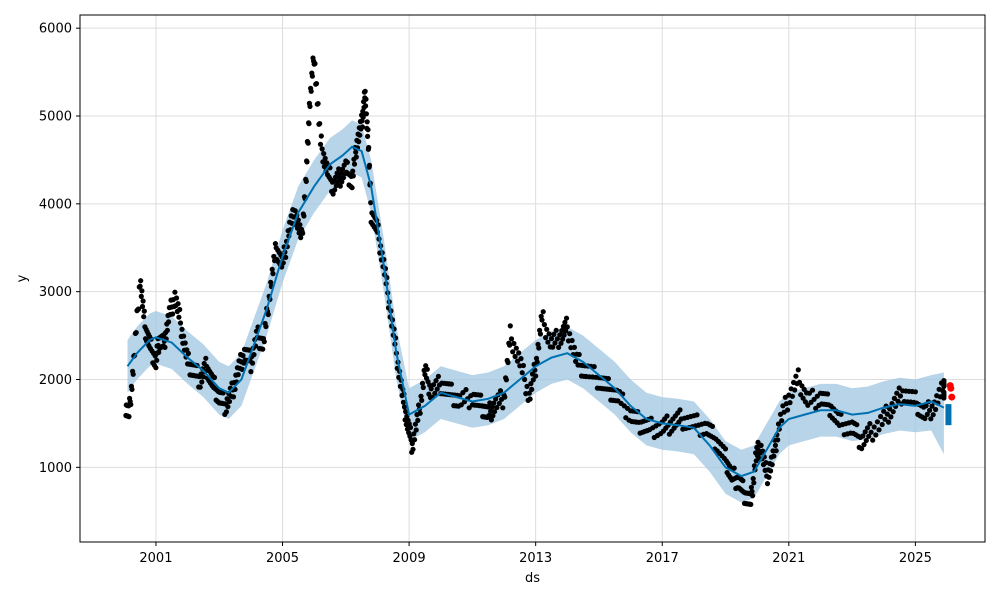 Image resolution: width=1000 pixels, height=600 pixels. I want to click on y-tick-label: 5000, so click(55, 117).